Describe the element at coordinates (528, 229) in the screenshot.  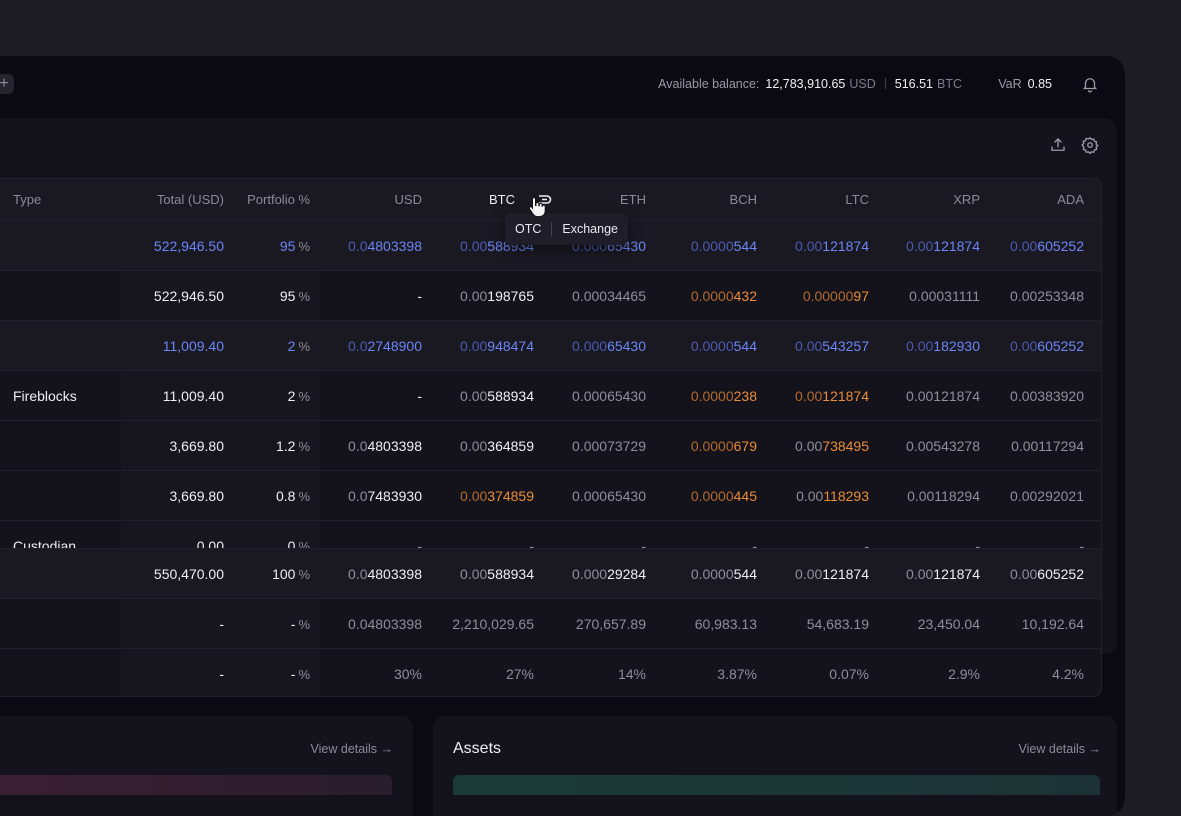
I see `tooltip-otc: OTC` at that location.